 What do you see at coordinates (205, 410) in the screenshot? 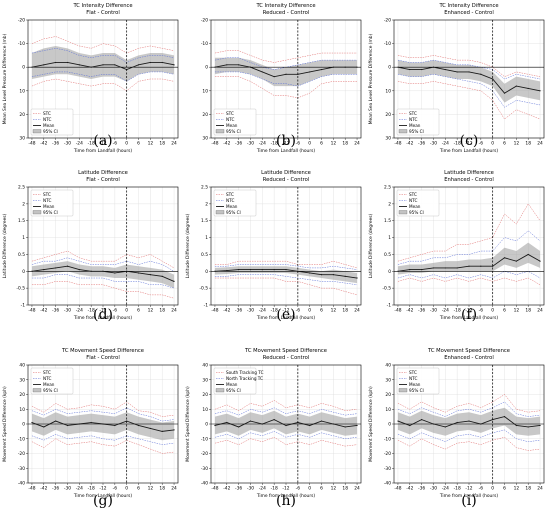
I see `y-tick-label: 10` at bounding box center [205, 410].